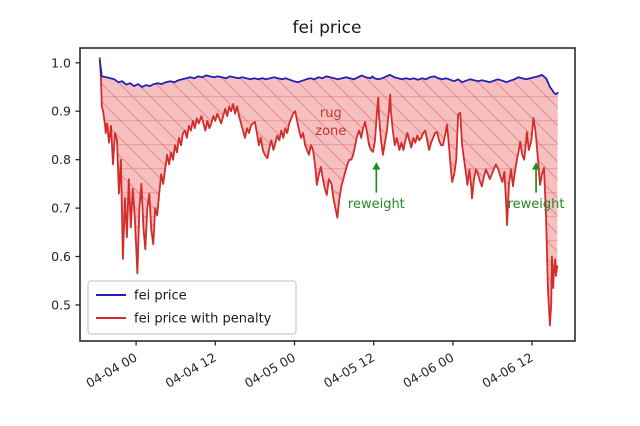 This screenshot has height=426, width=640. What do you see at coordinates (507, 370) in the screenshot?
I see `x-tick-label: 04-06 12` at bounding box center [507, 370].